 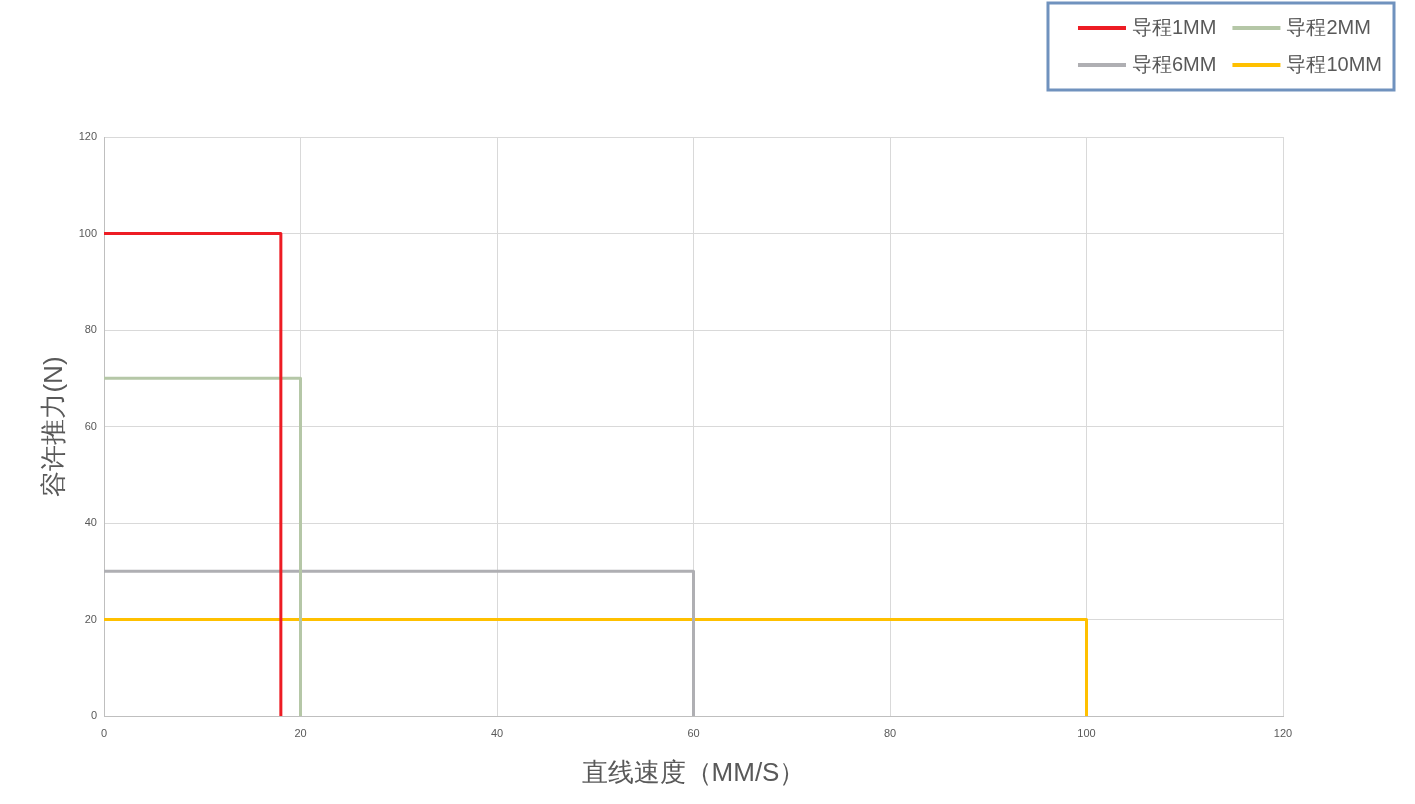 I want to click on y-tick-label: 80, so click(x=90, y=329).